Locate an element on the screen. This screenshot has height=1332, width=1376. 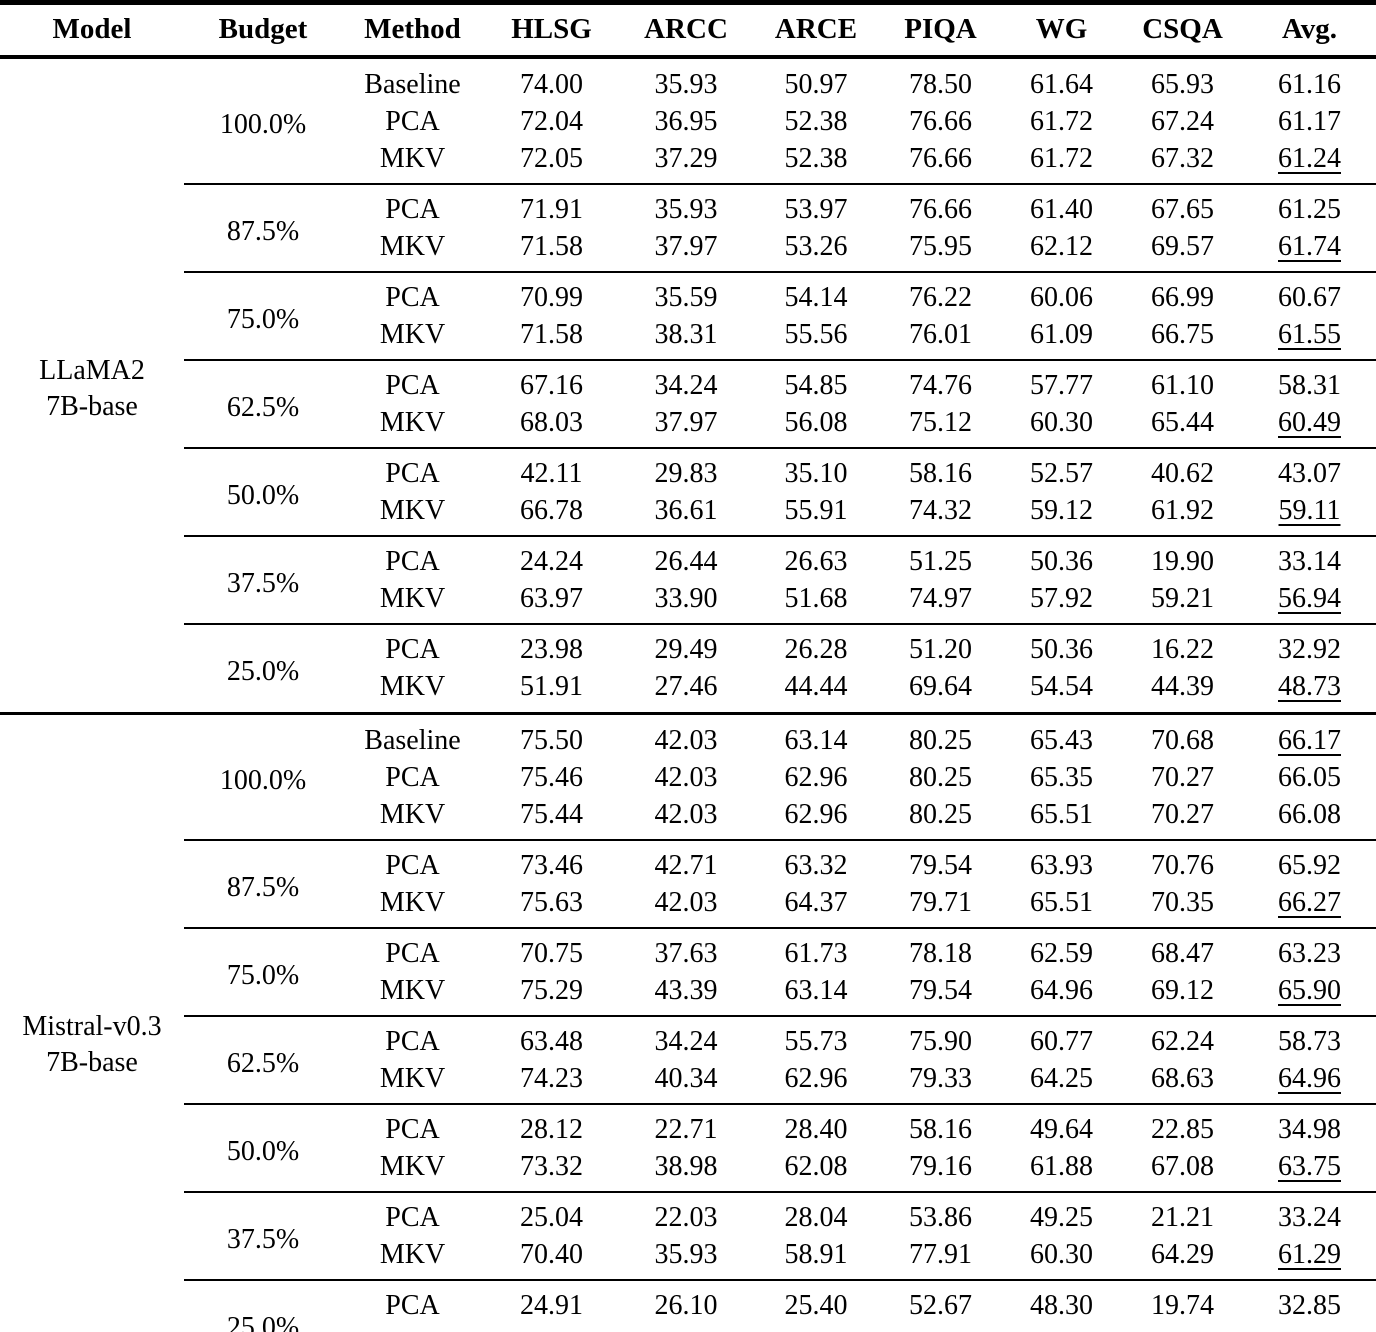
avg-value: 66.05 is located at coordinates (1309, 777).